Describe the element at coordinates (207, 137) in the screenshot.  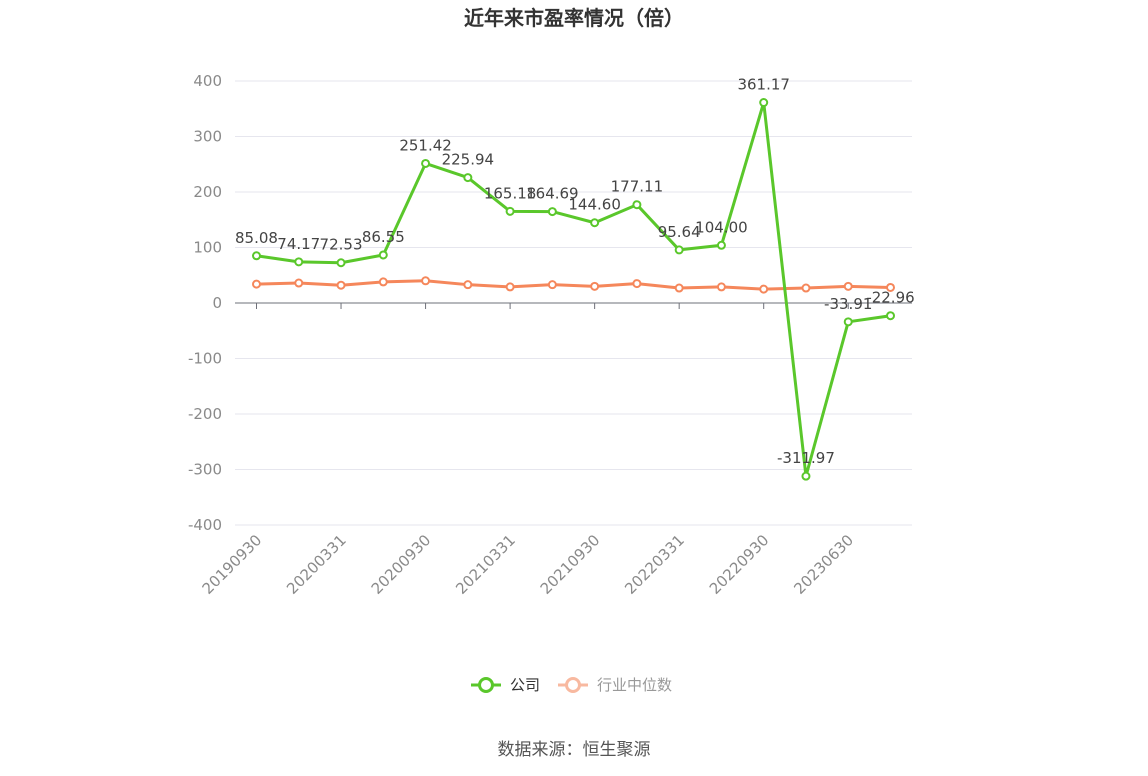
I see `y-tick-label: 300` at that location.